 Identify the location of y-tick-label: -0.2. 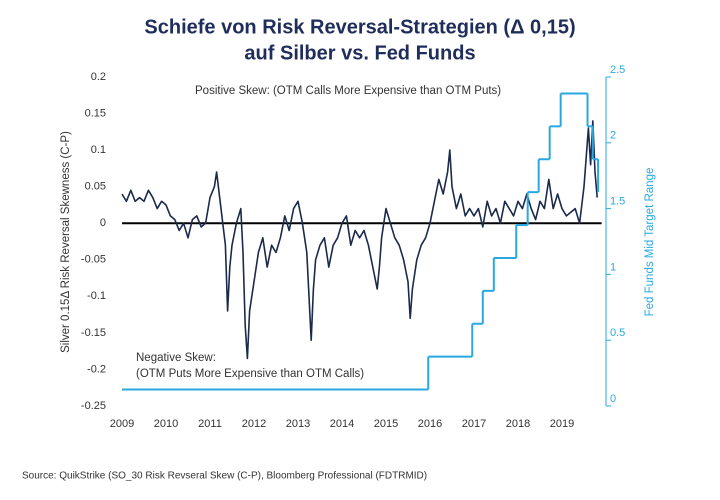
(96, 369).